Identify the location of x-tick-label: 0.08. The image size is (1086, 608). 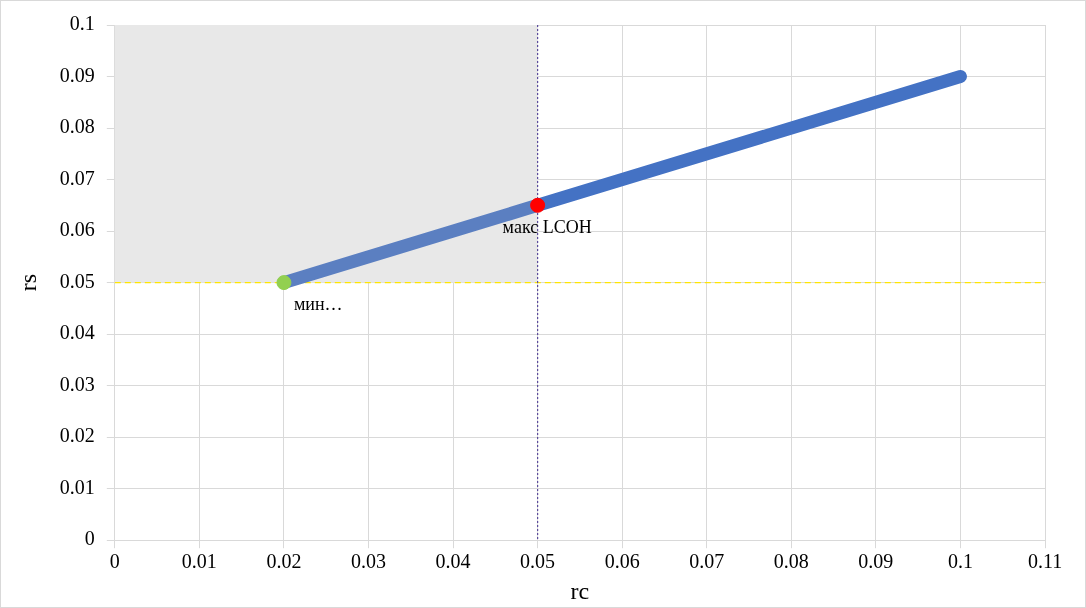
(791, 561).